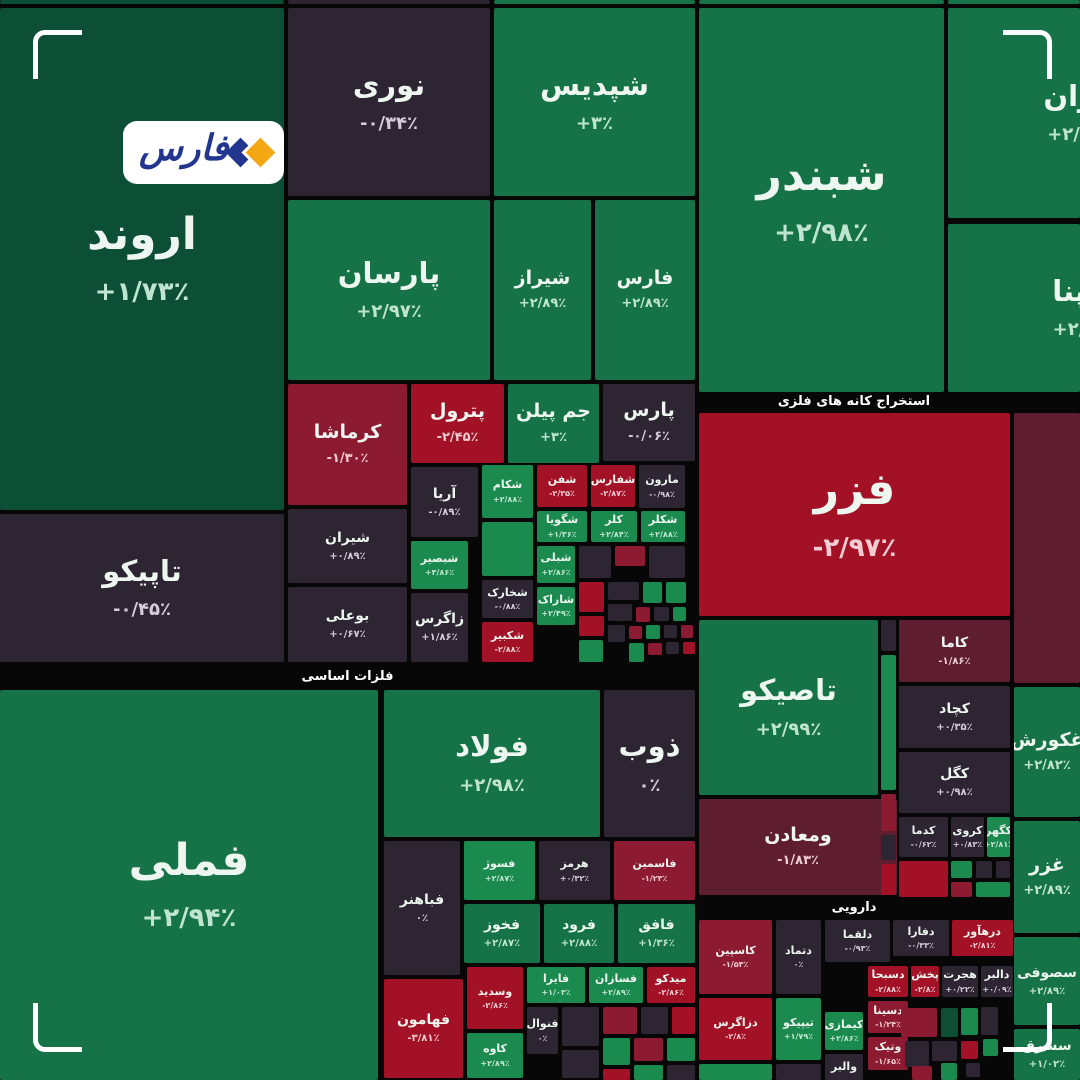 The width and height of the screenshot is (1080, 1080). Describe the element at coordinates (502, 944) in the screenshot. I see `tile-value: +۲/۸۷٪` at that location.